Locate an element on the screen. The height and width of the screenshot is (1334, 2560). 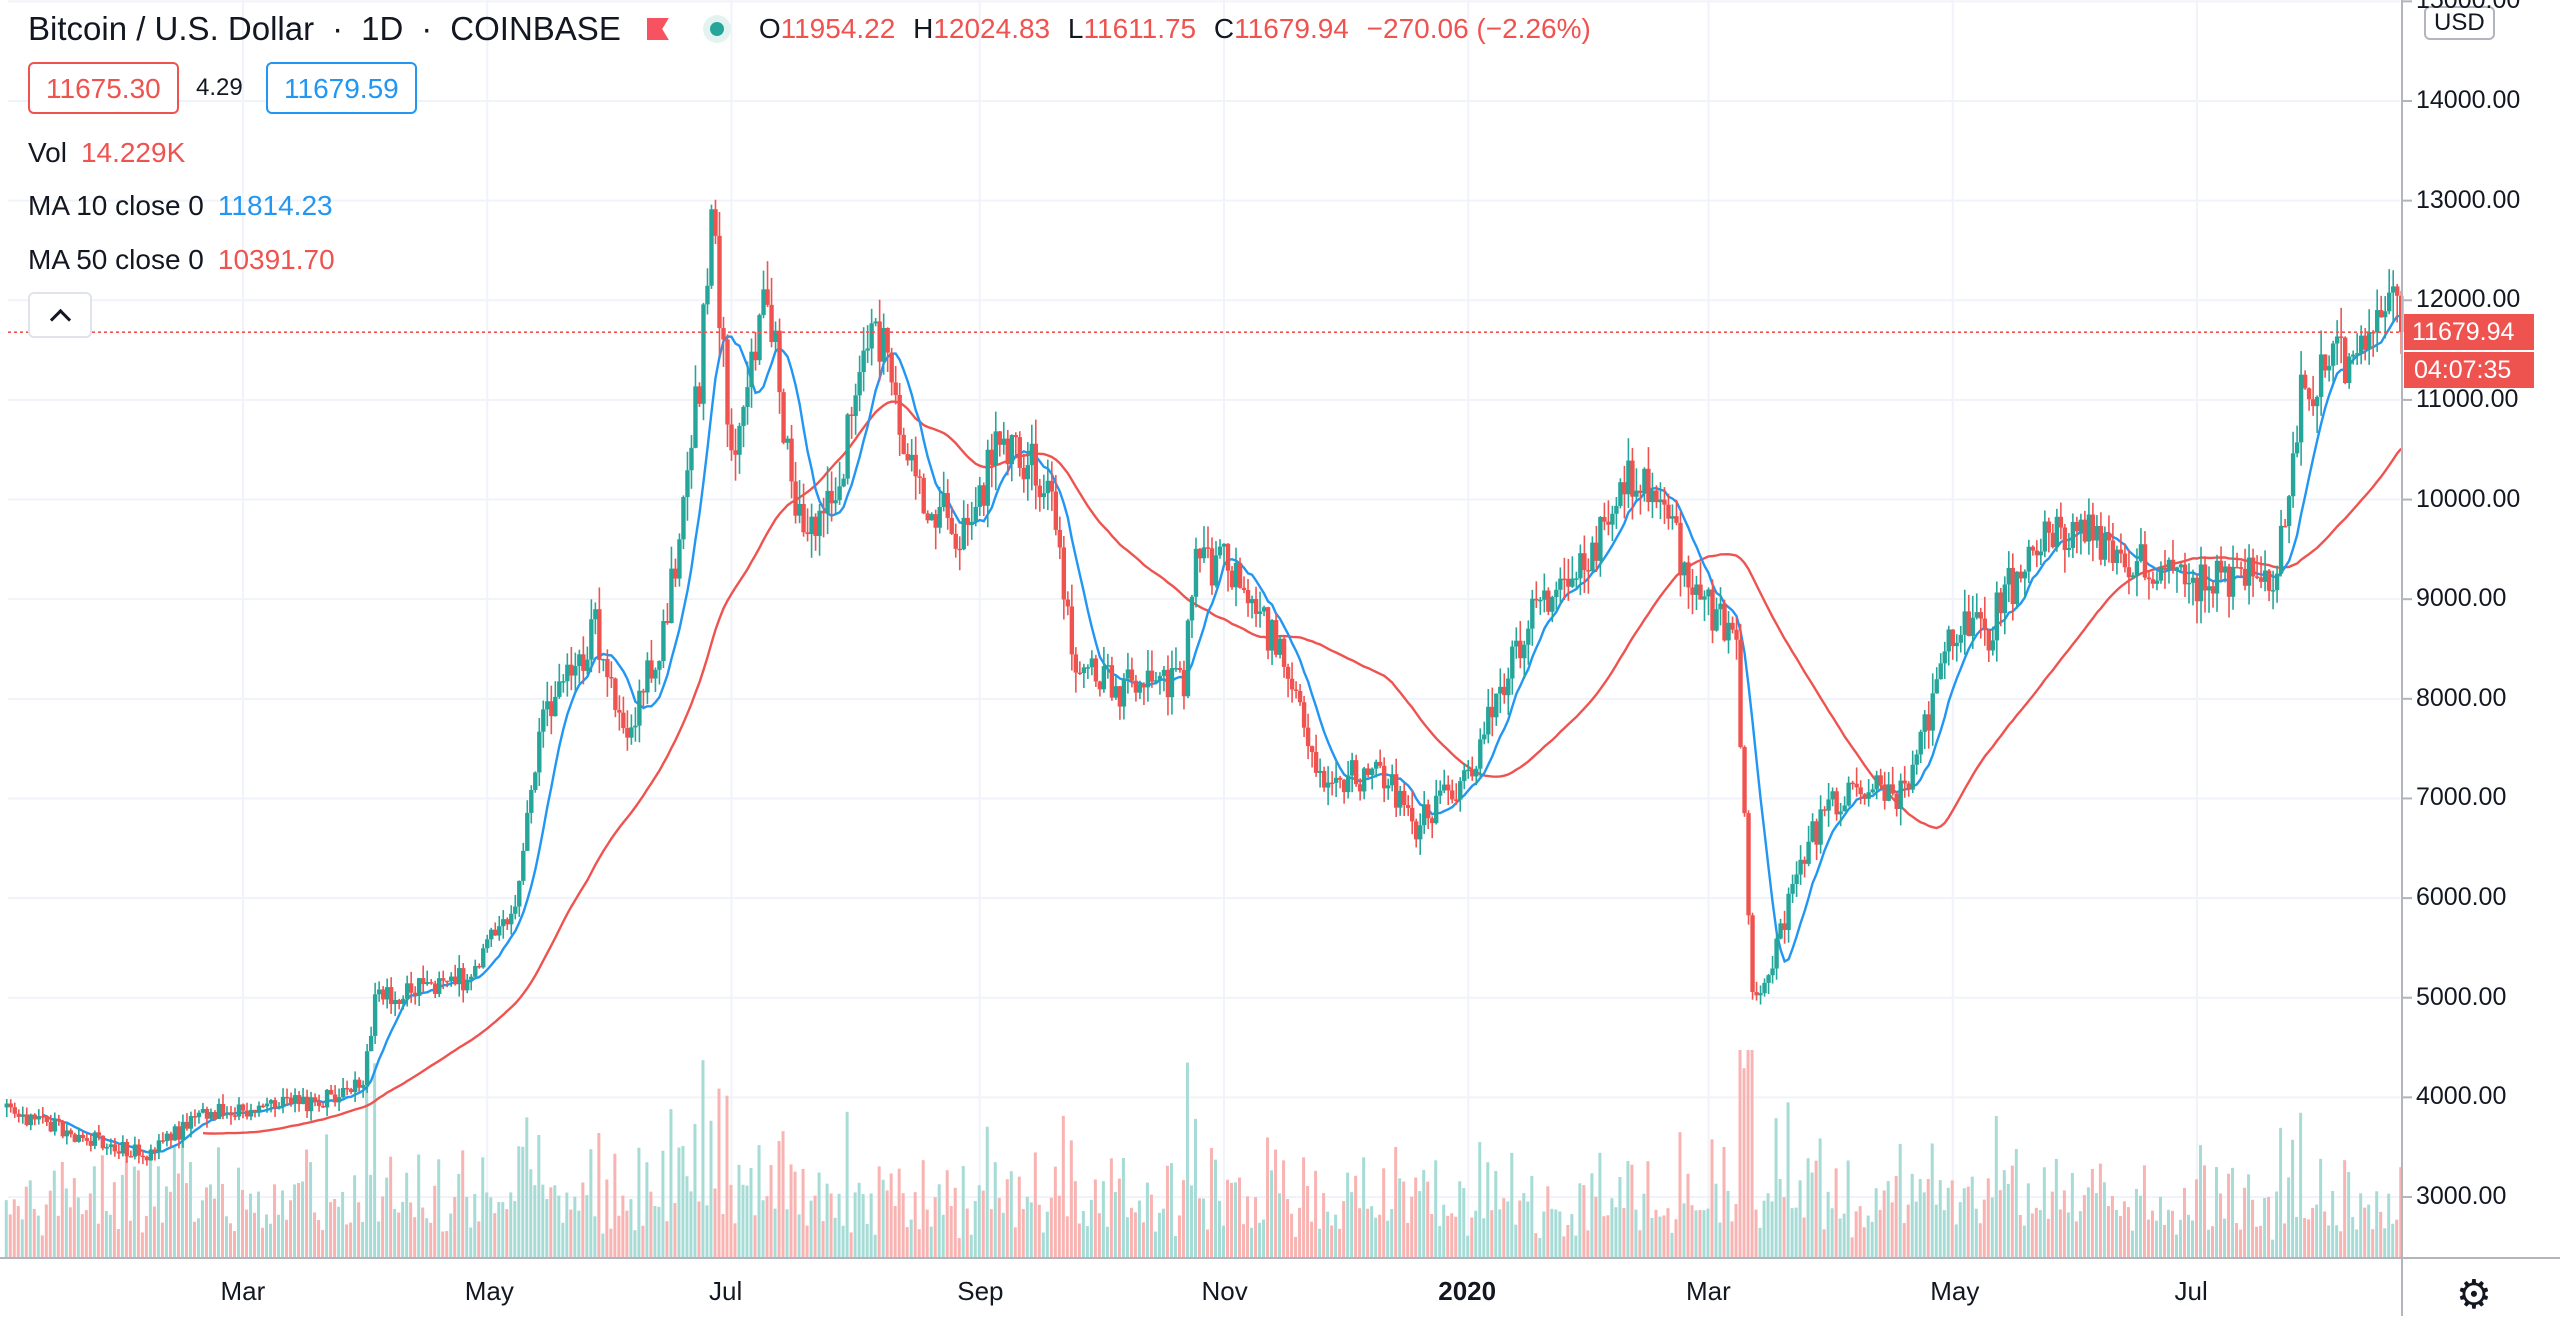
y-tick-label: 8000.00 is located at coordinates (2461, 697).